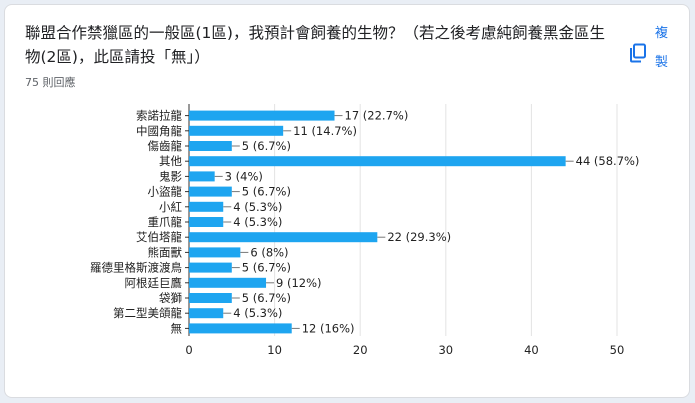 The height and width of the screenshot is (403, 695). Describe the element at coordinates (159, 131) in the screenshot. I see `category-label: 中國角龍` at that location.